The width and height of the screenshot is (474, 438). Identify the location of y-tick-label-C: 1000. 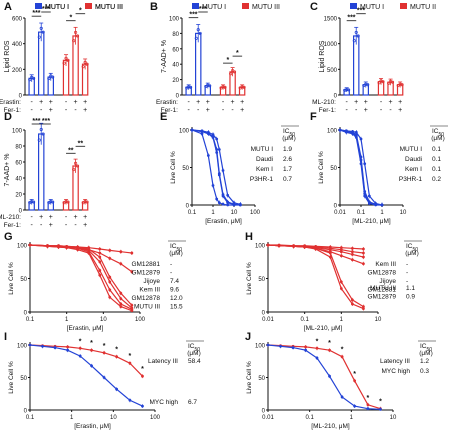
(331, 45).